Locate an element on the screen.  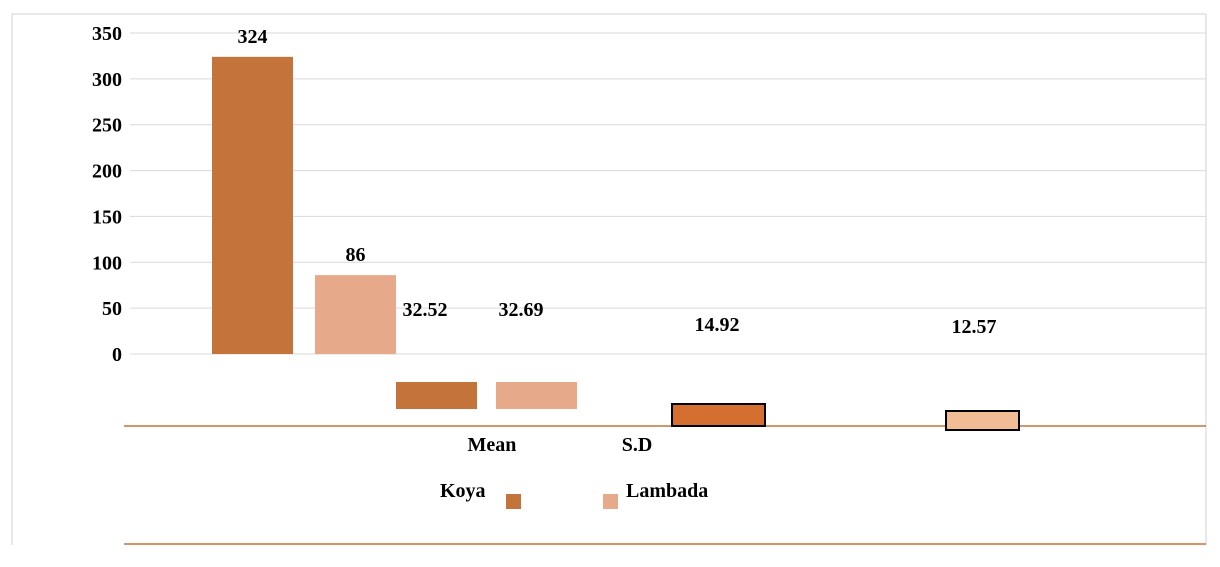
data-label: 12.57 is located at coordinates (974, 327).